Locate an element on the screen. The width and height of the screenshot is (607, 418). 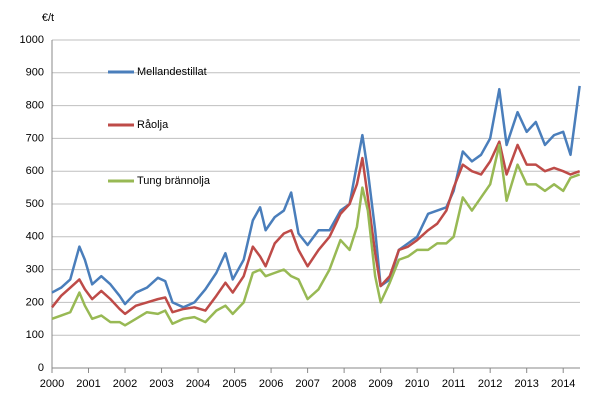
x-tick-label: 2009 is located at coordinates (380, 384).